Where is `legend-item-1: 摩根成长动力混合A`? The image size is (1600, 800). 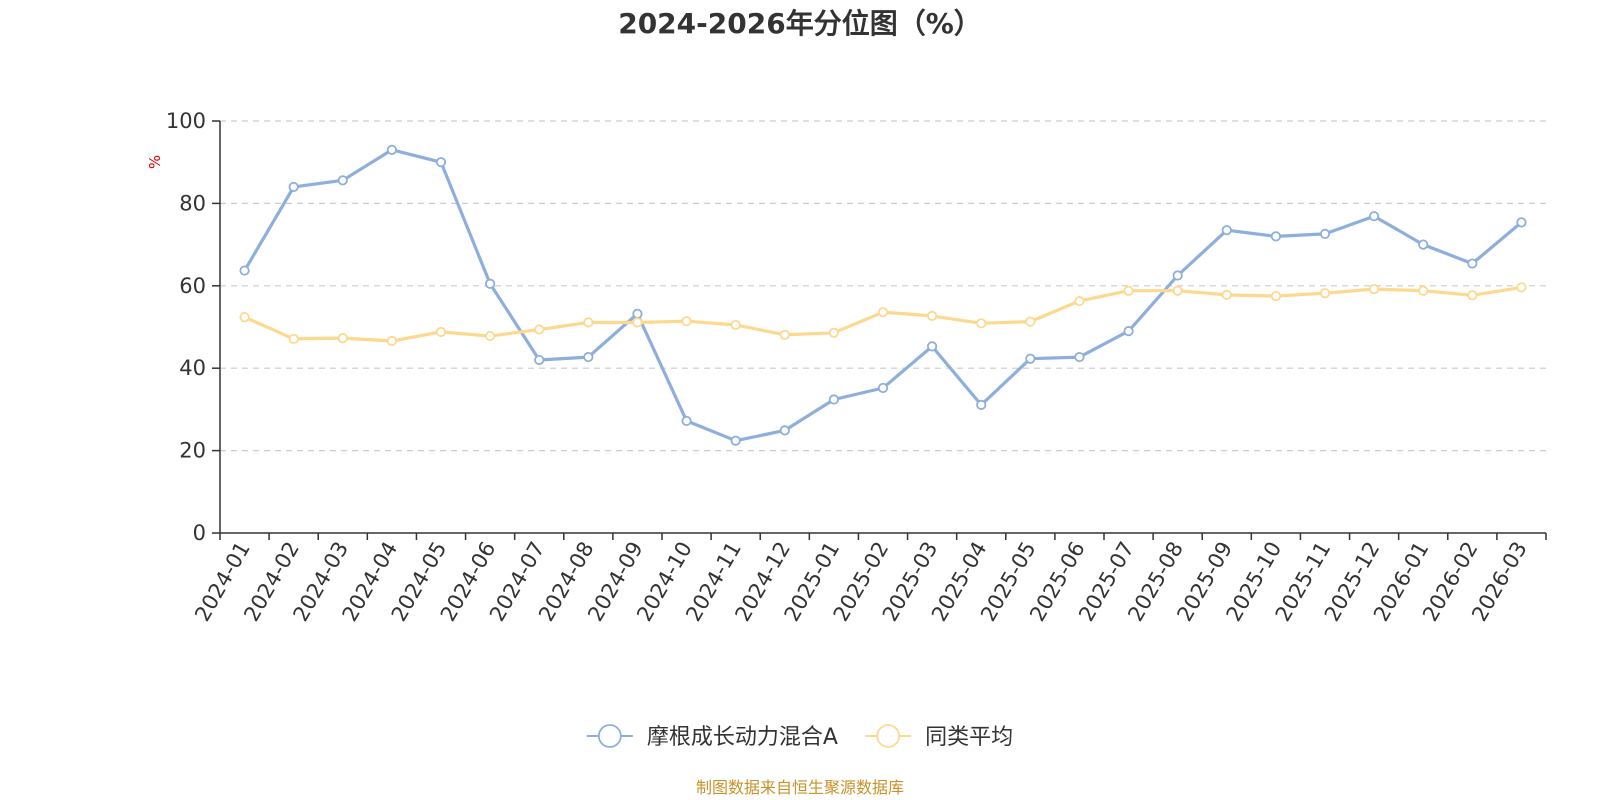 legend-item-1: 摩根成长动力混合A is located at coordinates (712, 737).